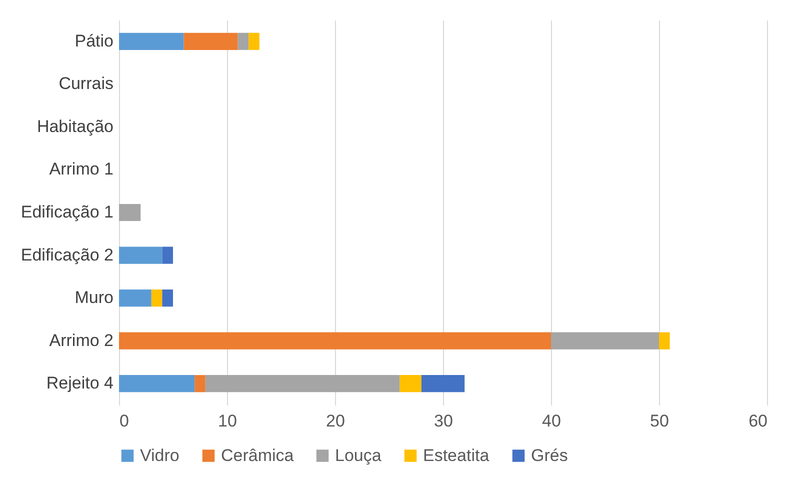 The height and width of the screenshot is (479, 792). I want to click on y-tick-label: Edificação 2, so click(67, 254).